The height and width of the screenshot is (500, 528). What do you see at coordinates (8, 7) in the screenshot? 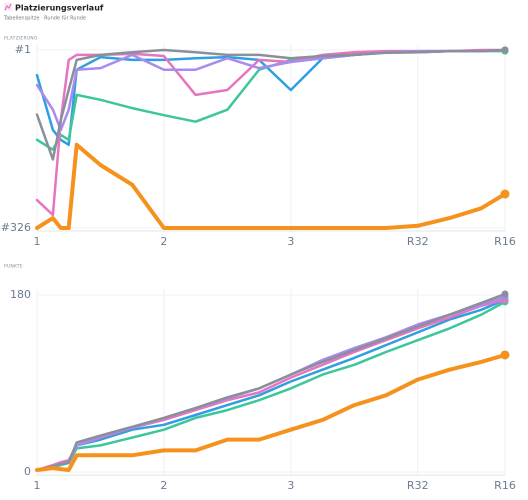
I see `icon` at bounding box center [8, 7].